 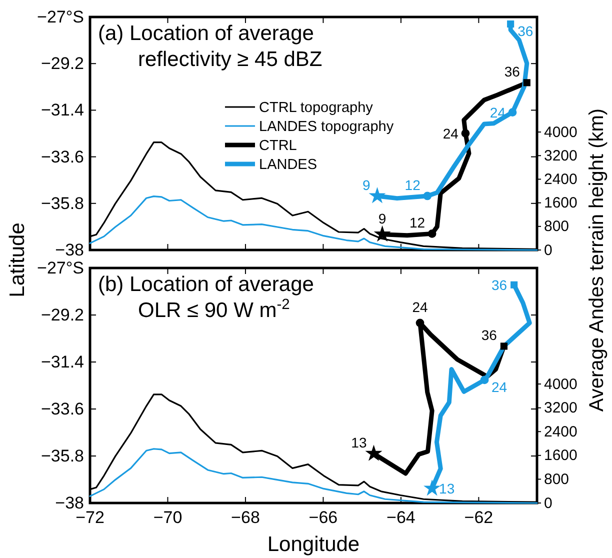 I want to click on x-axis-title: Longitude, so click(x=313, y=544).